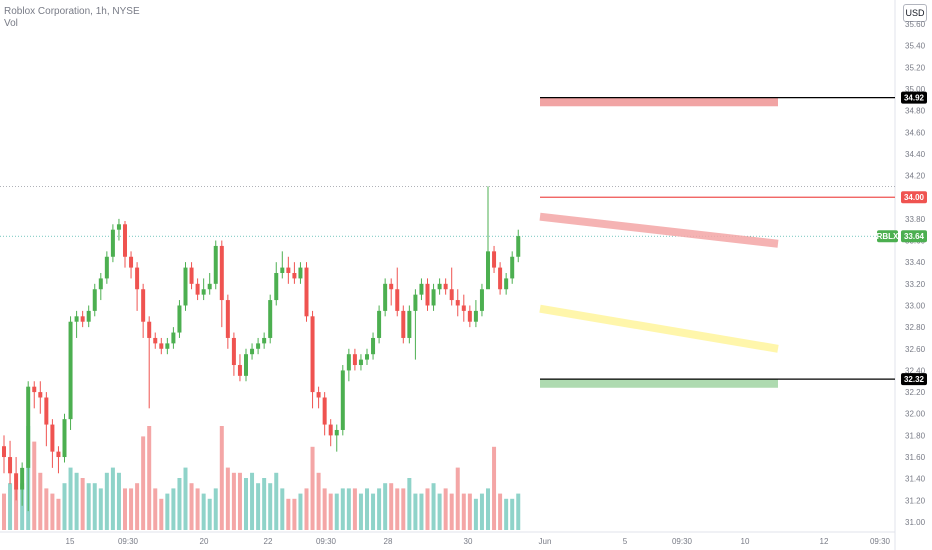 Image resolution: width=932 pixels, height=550 pixels. Describe the element at coordinates (915, 262) in the screenshot. I see `y-tick-label: 33.40` at that location.